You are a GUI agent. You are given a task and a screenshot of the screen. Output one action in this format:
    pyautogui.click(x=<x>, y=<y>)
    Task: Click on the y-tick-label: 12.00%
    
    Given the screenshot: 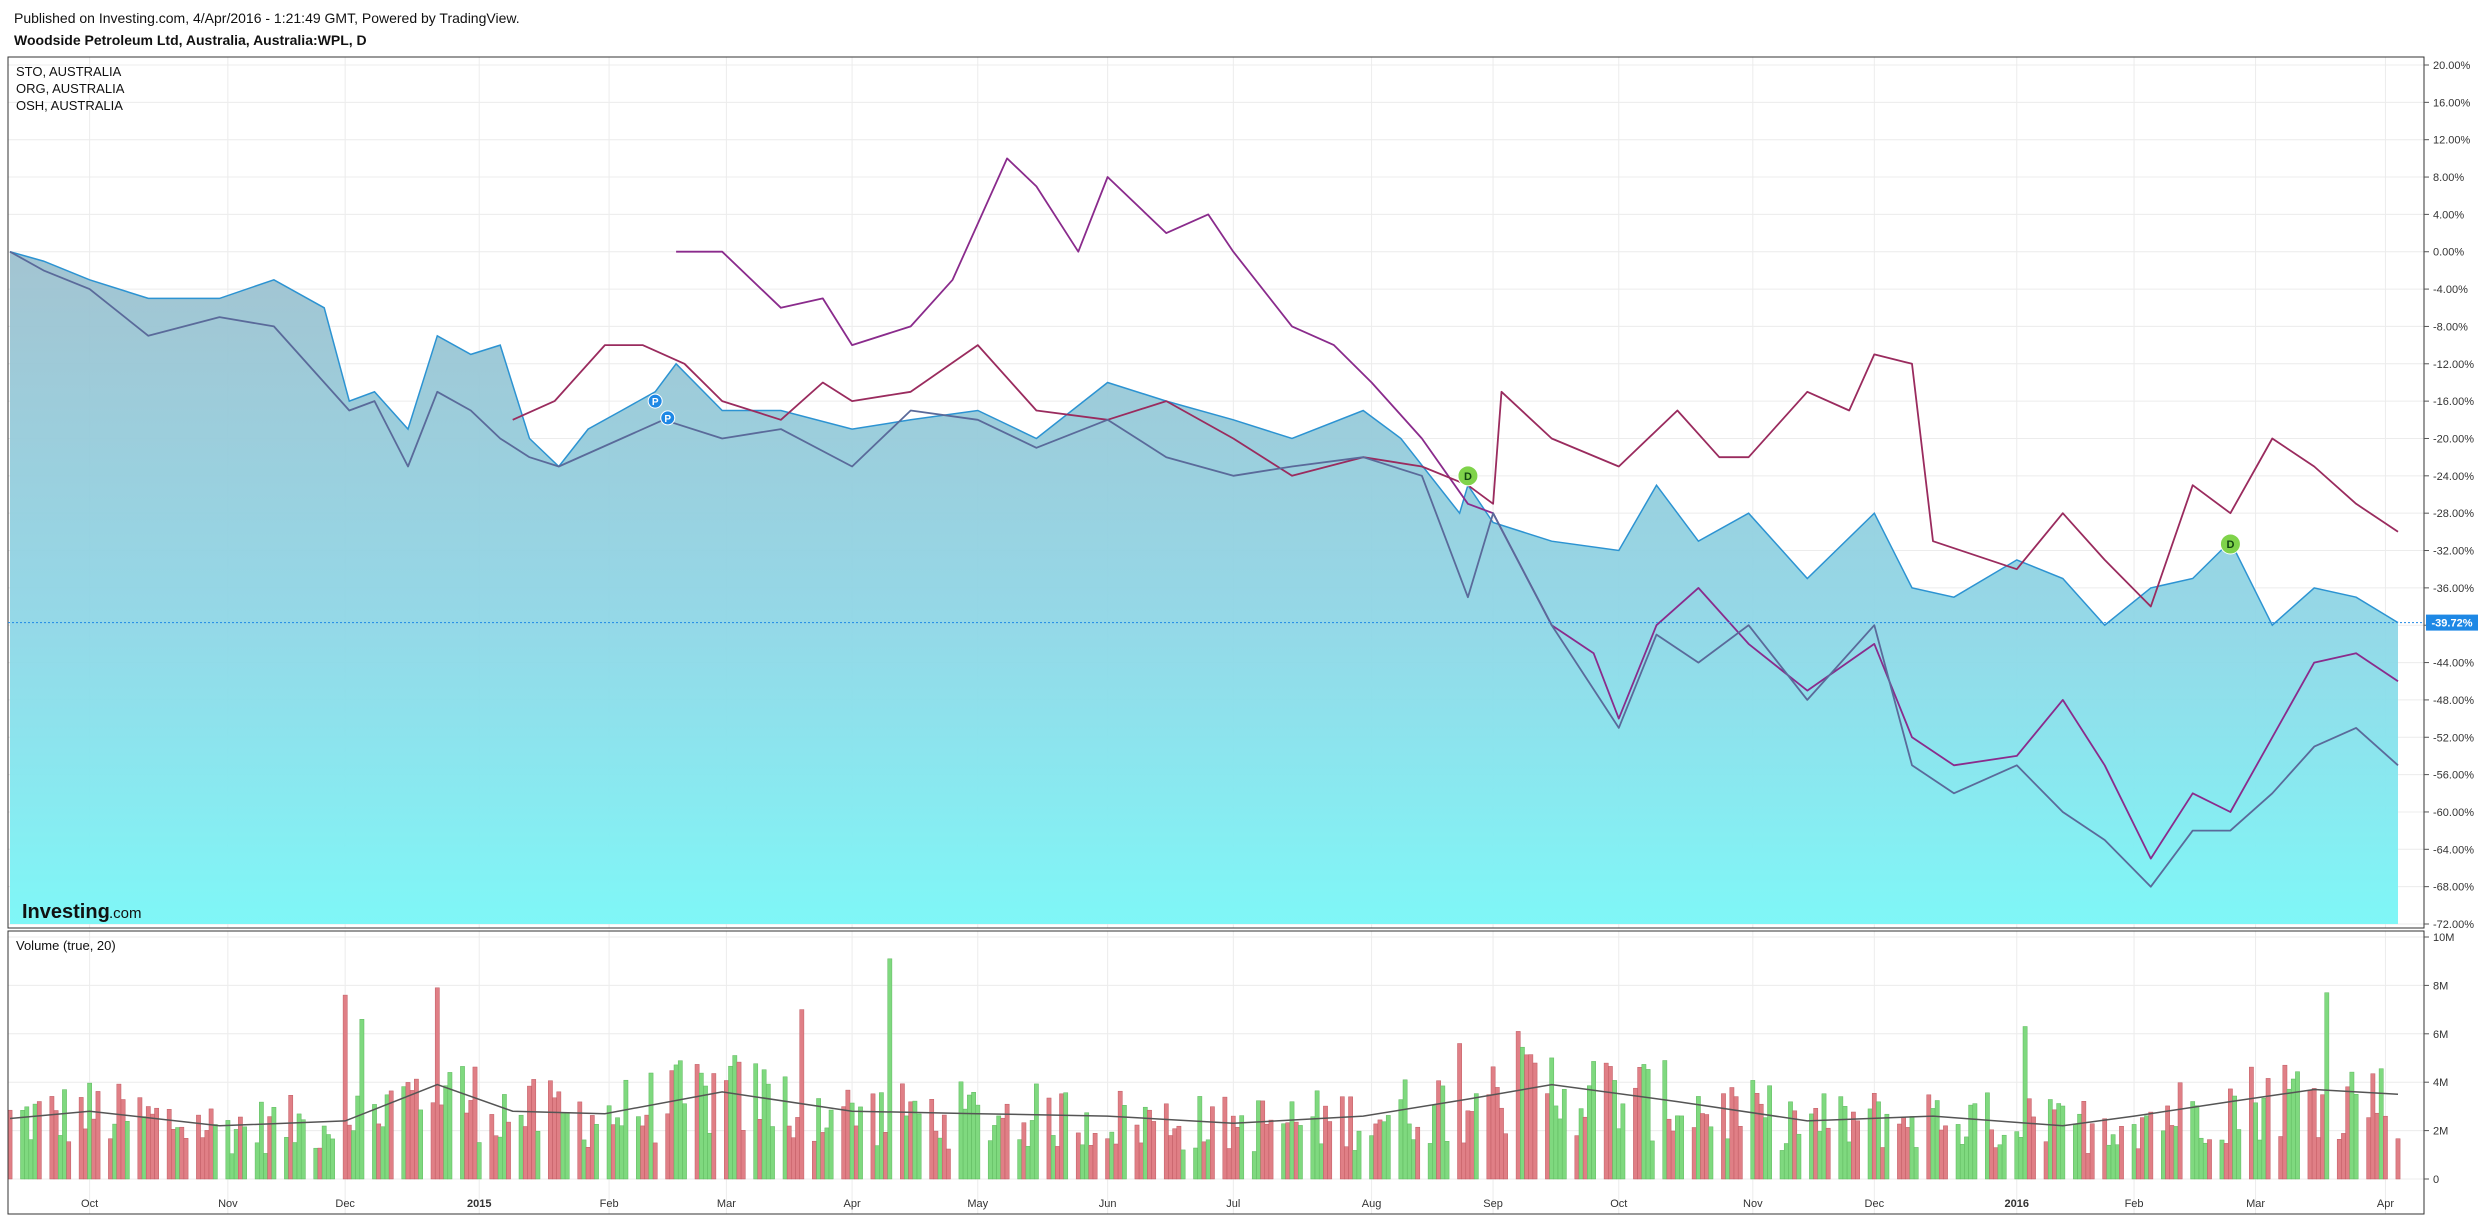 What is the action you would take?
    pyautogui.click(x=2452, y=141)
    